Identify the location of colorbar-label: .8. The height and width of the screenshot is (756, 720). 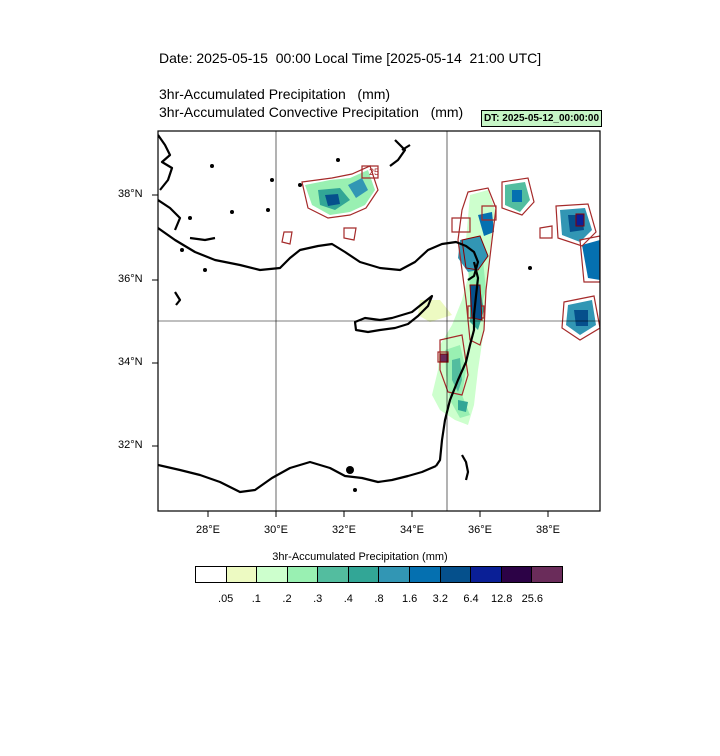
(379, 599).